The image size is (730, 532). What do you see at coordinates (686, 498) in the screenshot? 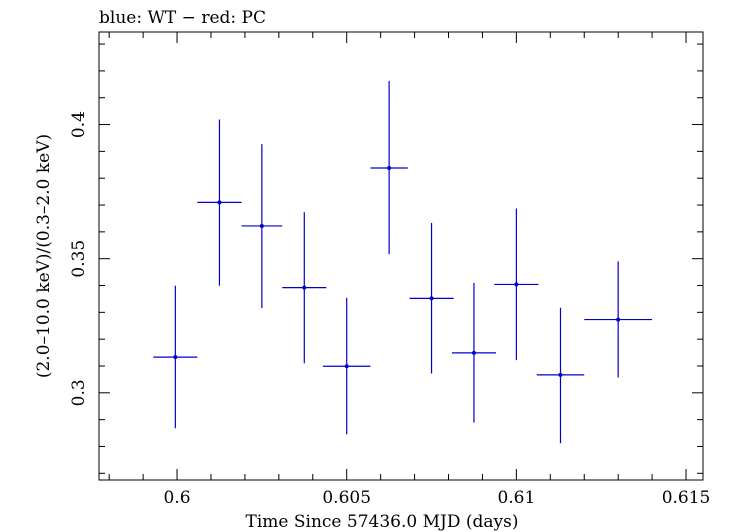
I see `x-tick-label: 0.615` at bounding box center [686, 498].